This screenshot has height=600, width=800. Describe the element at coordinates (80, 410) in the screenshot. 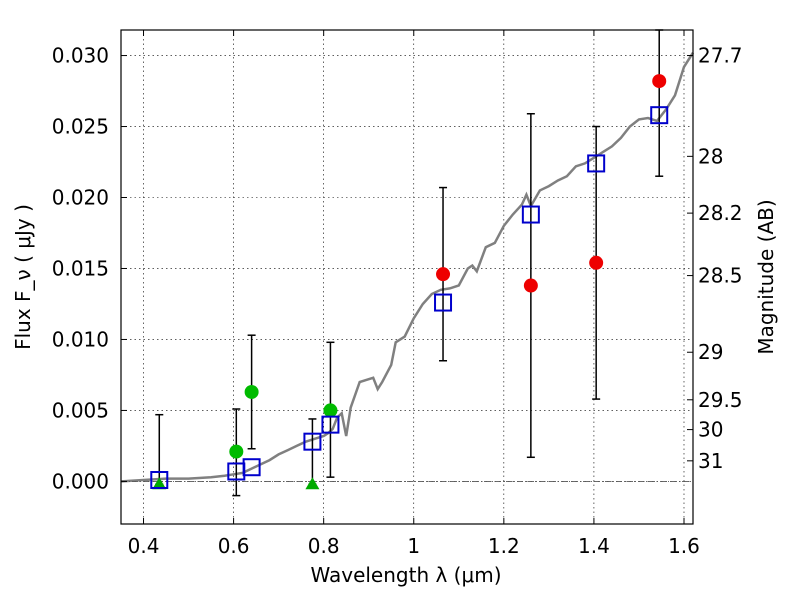

I see `y-tick-label: 0.005` at that location.